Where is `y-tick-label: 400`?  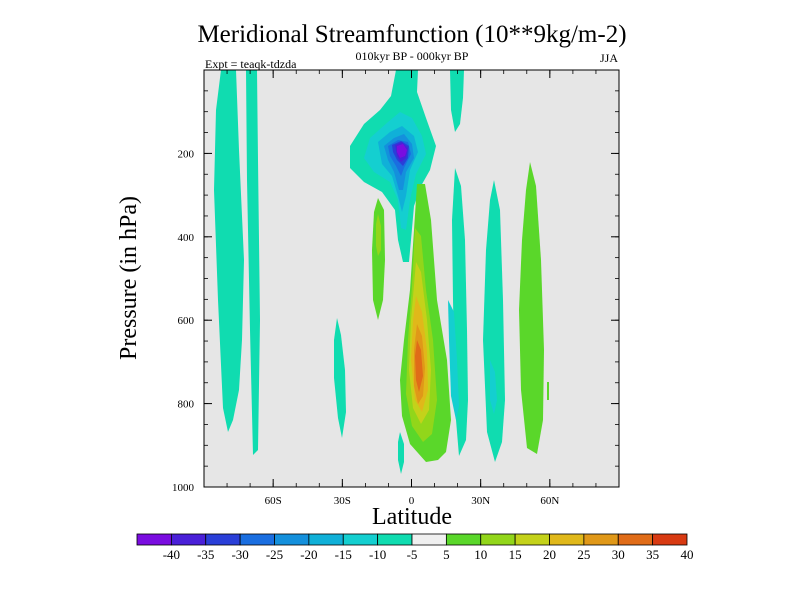 y-tick-label: 400 is located at coordinates (186, 238).